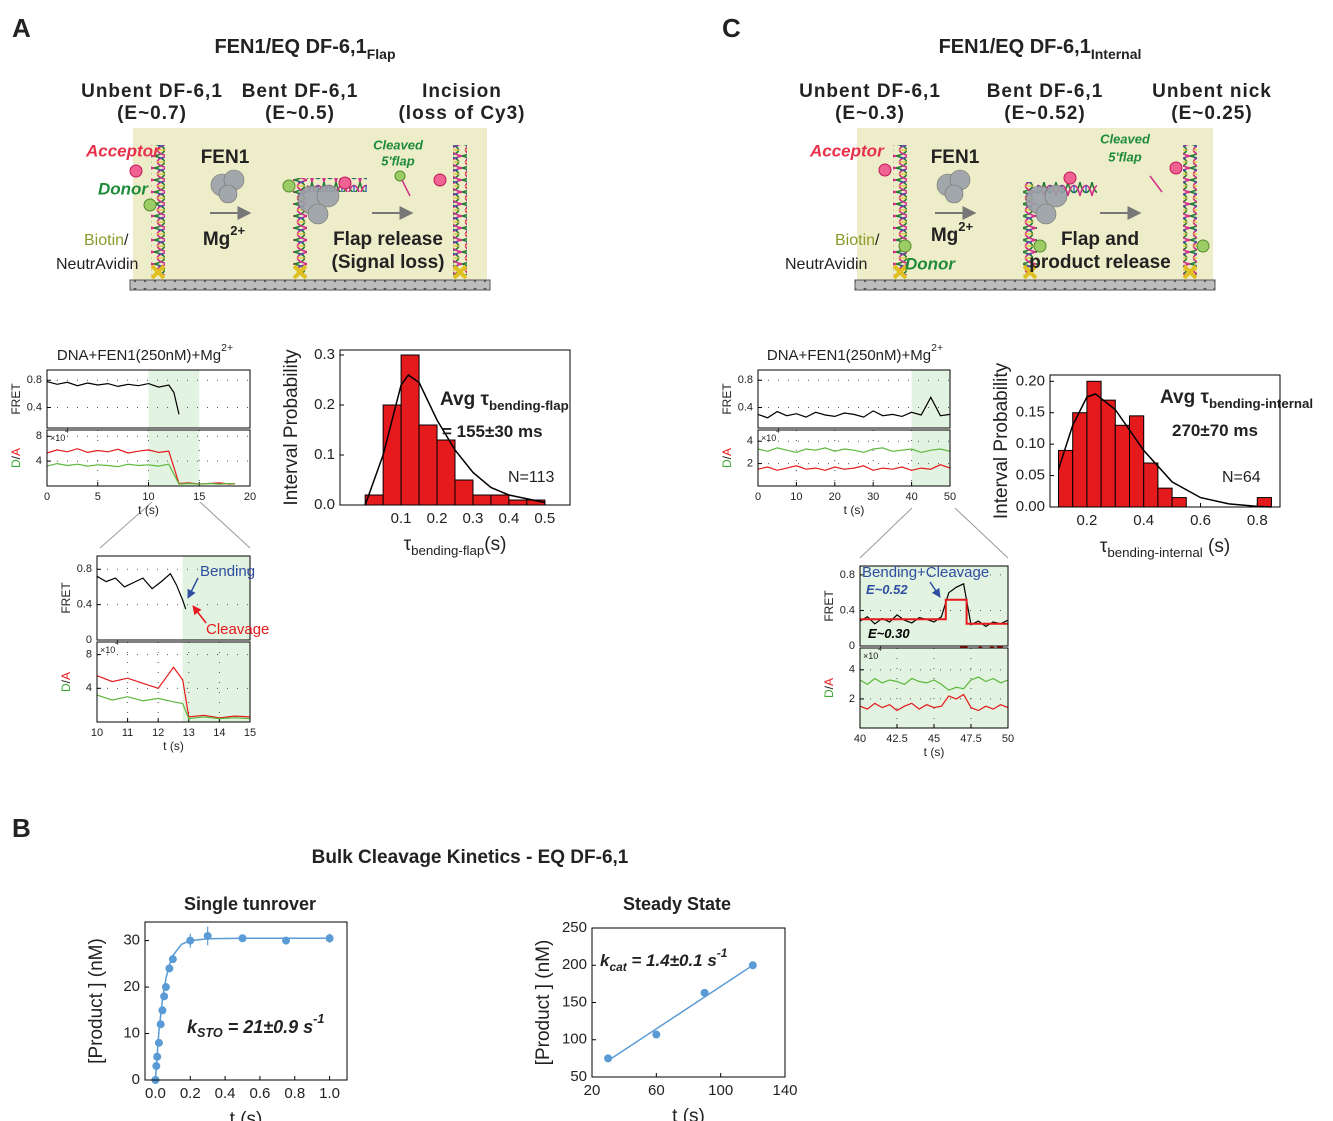 The height and width of the screenshot is (1121, 1333). I want to click on x-tick-label: 15, so click(250, 733).